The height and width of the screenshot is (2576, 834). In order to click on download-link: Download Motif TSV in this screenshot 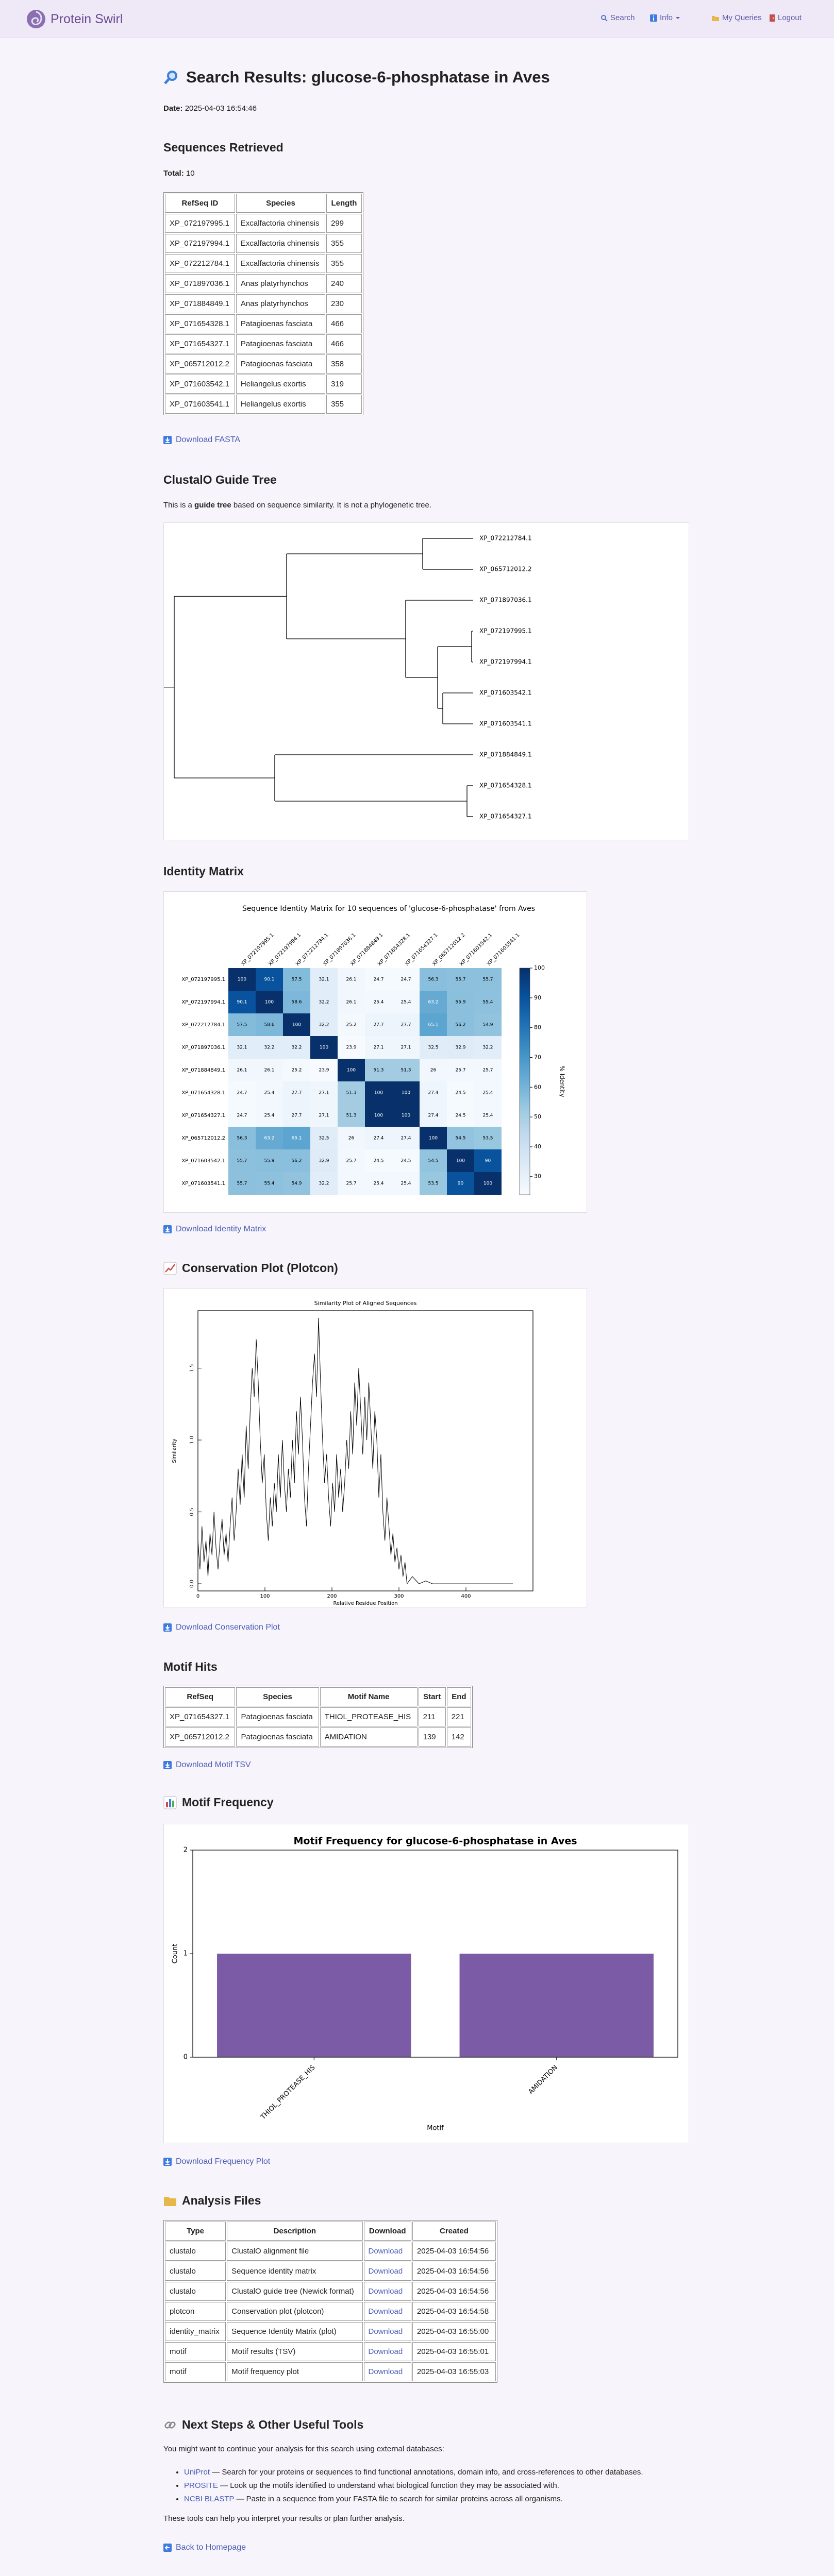, I will do `click(207, 1765)`.